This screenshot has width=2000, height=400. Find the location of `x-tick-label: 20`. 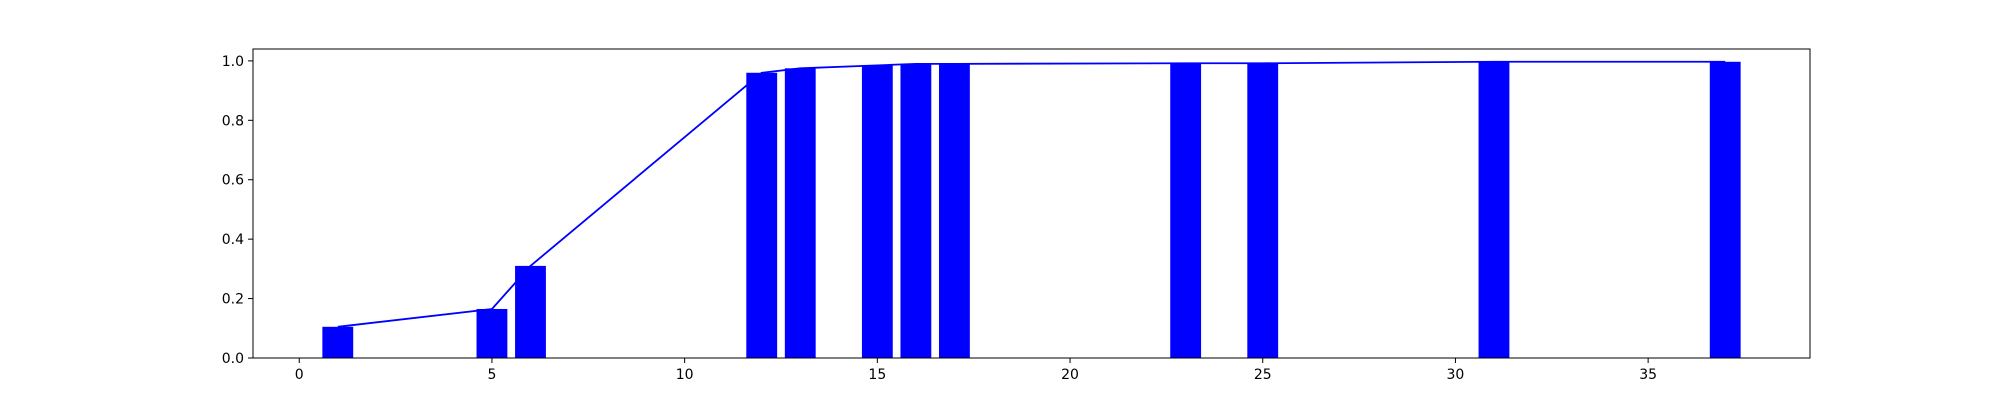

x-tick-label: 20 is located at coordinates (1070, 375).